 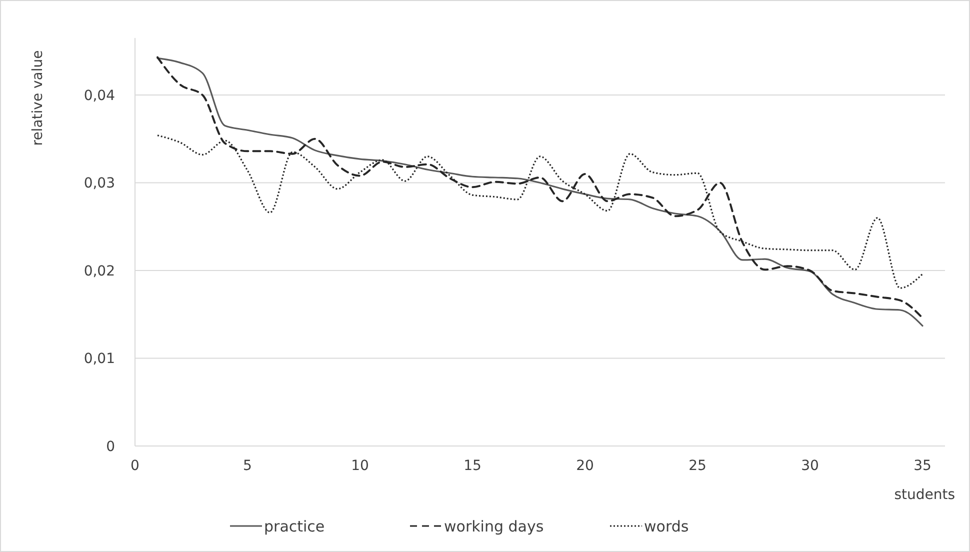 What do you see at coordinates (697, 466) in the screenshot?
I see `x-tick-label: 25` at bounding box center [697, 466].